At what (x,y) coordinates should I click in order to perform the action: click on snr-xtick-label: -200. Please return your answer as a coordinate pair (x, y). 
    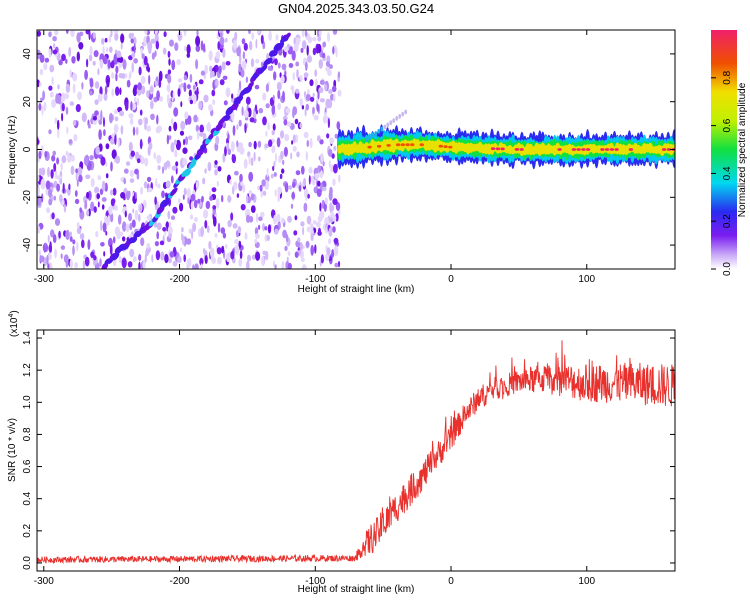
    Looking at the image, I should click on (180, 581).